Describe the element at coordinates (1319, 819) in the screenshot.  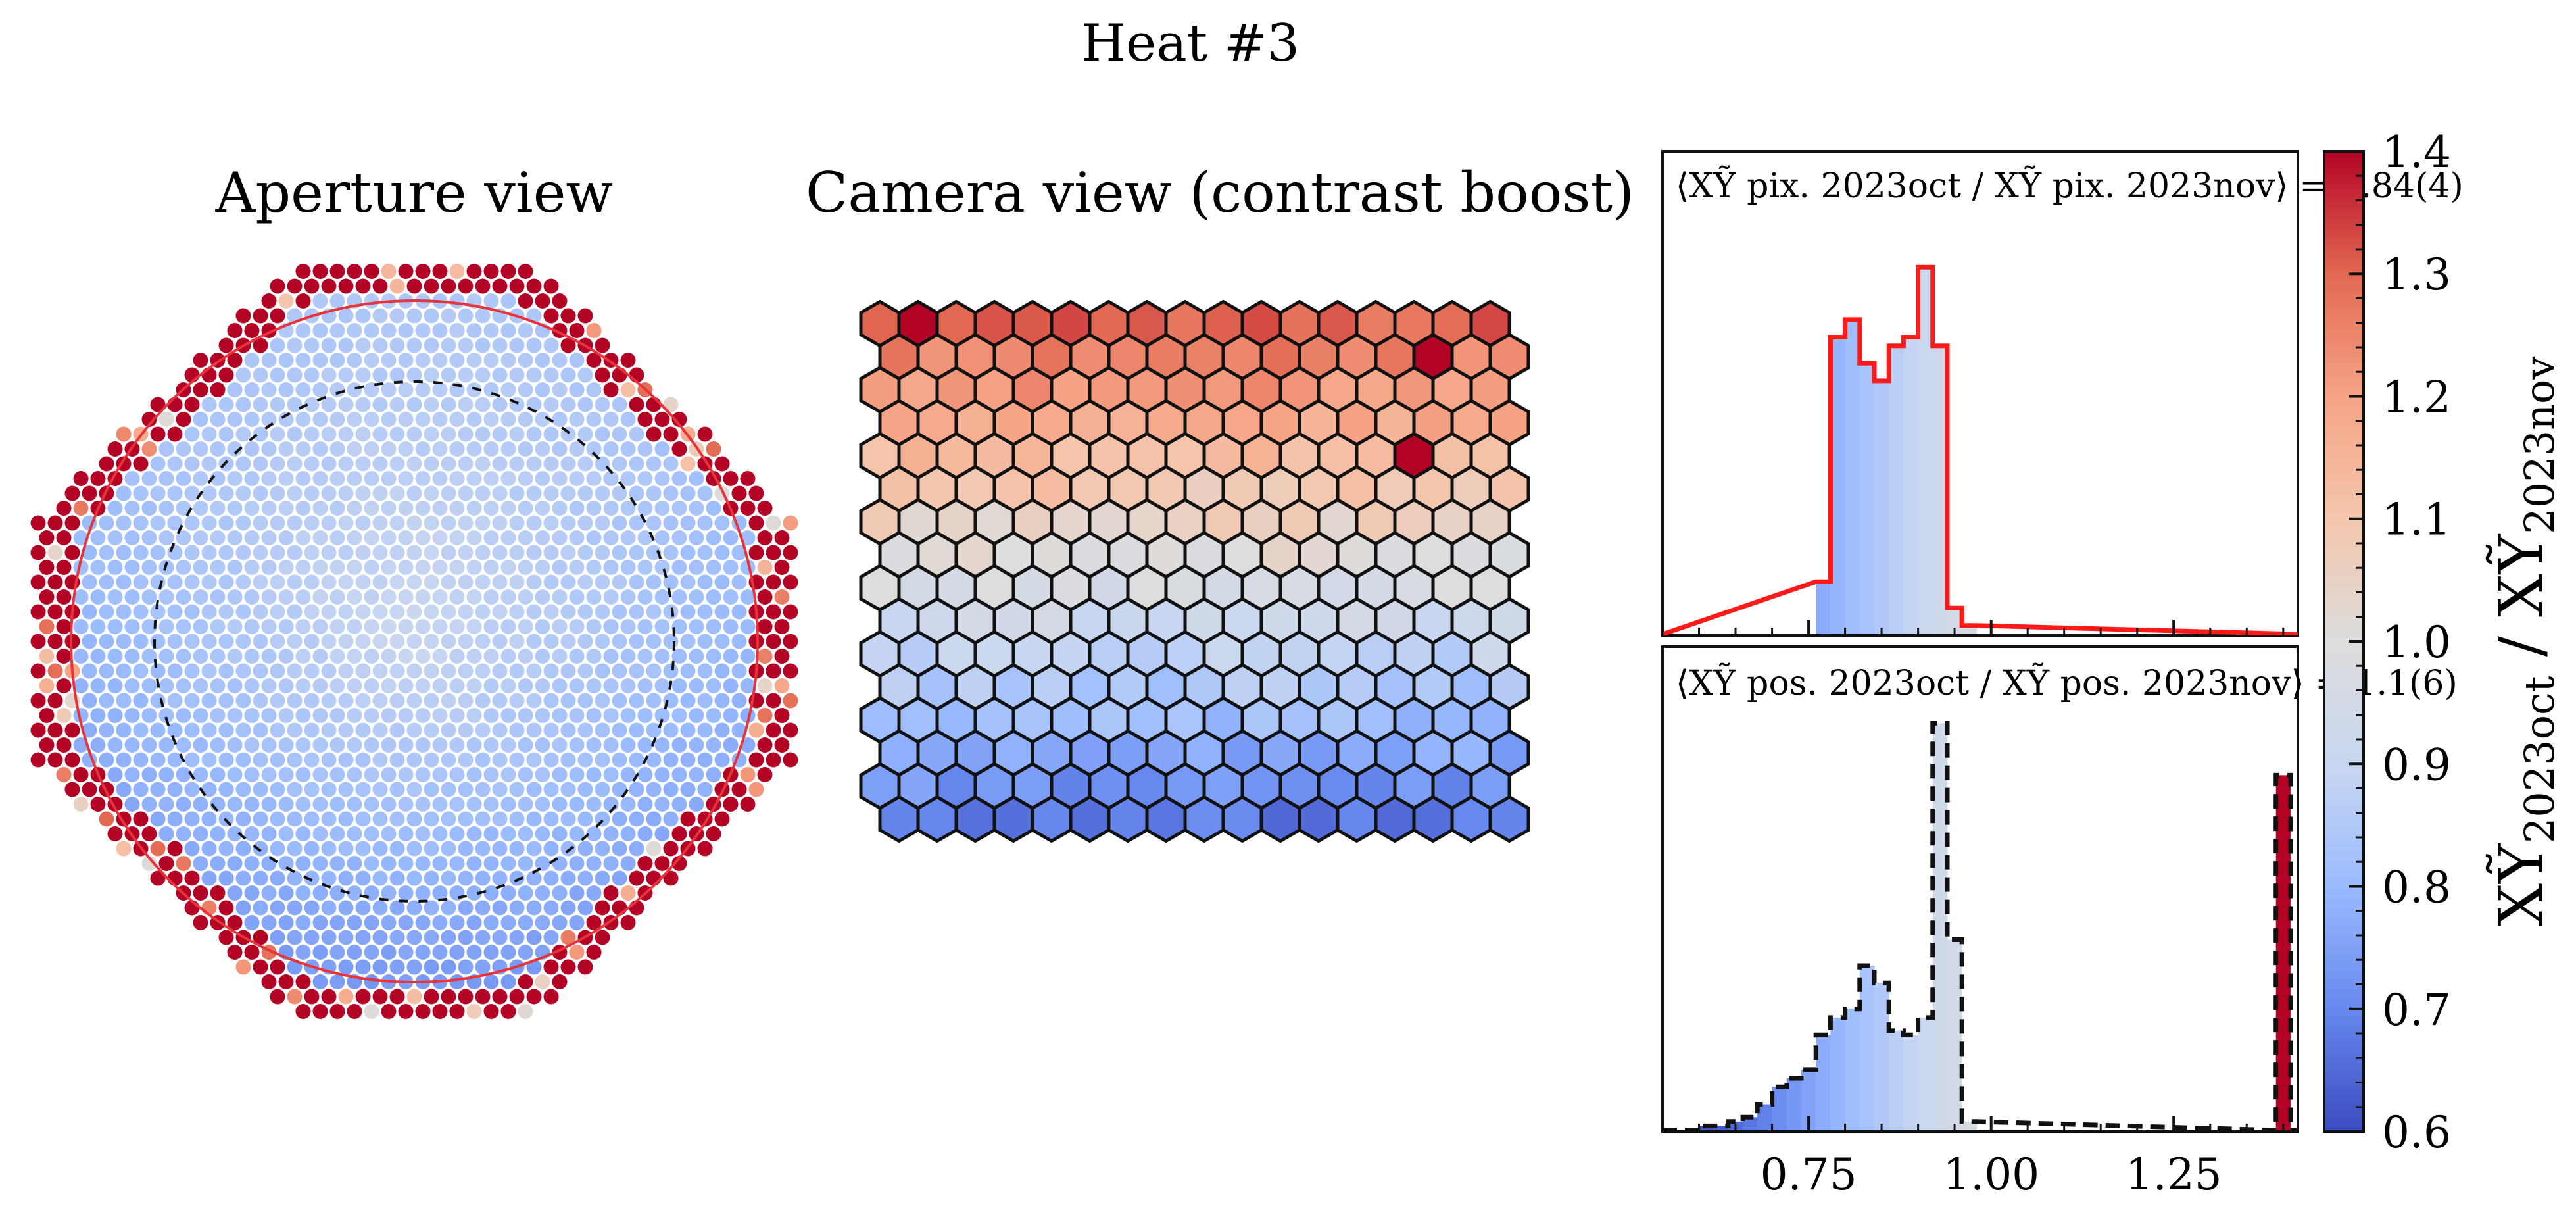
I see `camera-pixel` at that location.